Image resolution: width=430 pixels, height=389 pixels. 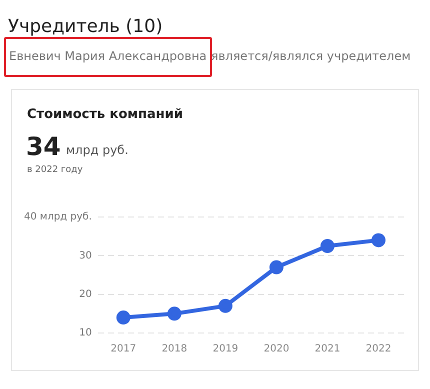 I want to click on text: является/являлся учредителем, so click(x=311, y=56).